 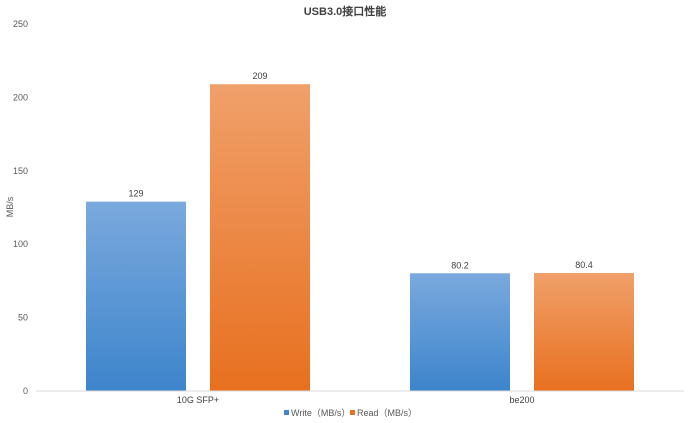 I want to click on chart-title: USB3.0接口性能, so click(x=345, y=11).